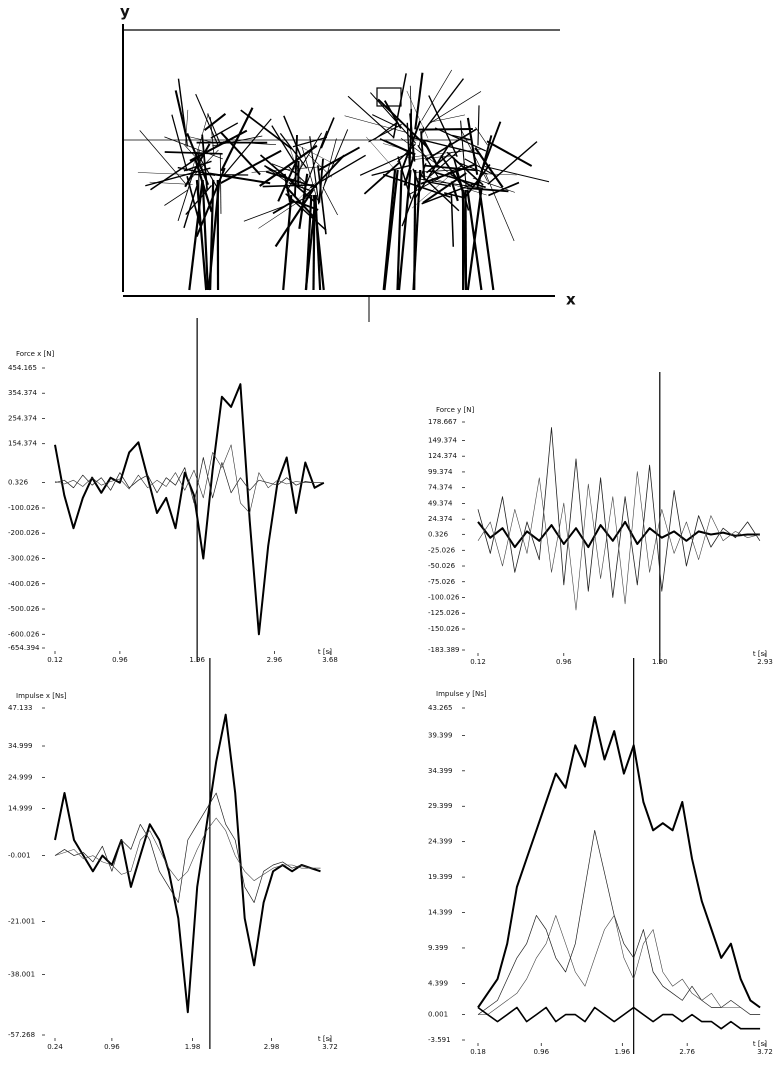  I want to click on y-tick-label: 34.999, so click(20, 746).